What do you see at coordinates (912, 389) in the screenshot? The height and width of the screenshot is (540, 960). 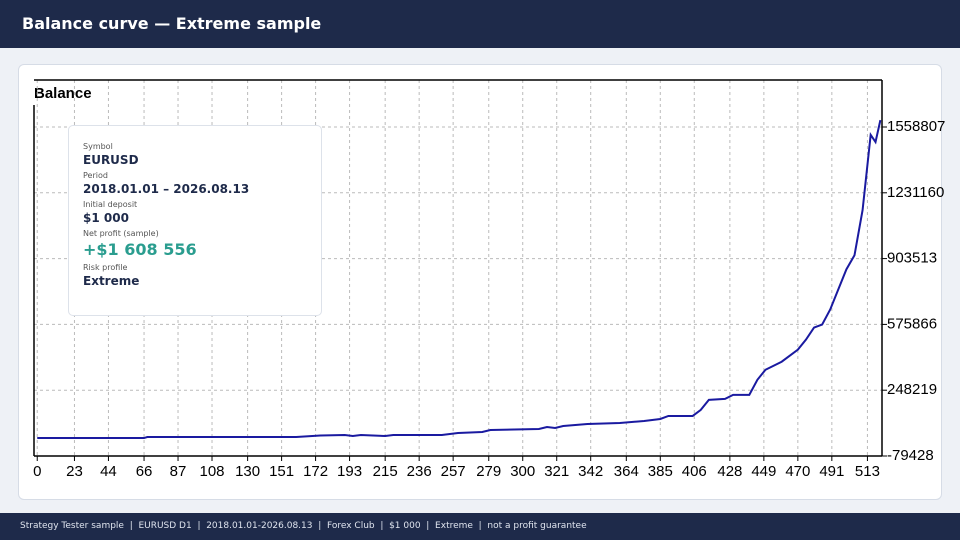 I see `y-tick-label: 248219` at bounding box center [912, 389].